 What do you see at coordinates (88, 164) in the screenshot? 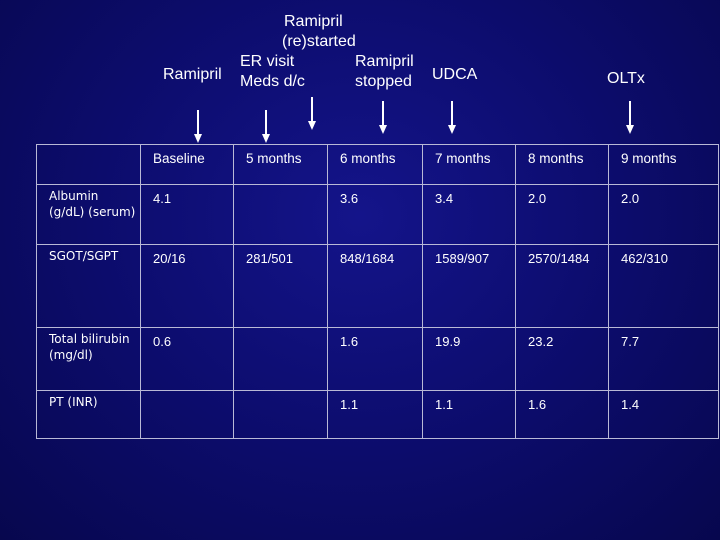
I see `column-header` at bounding box center [88, 164].